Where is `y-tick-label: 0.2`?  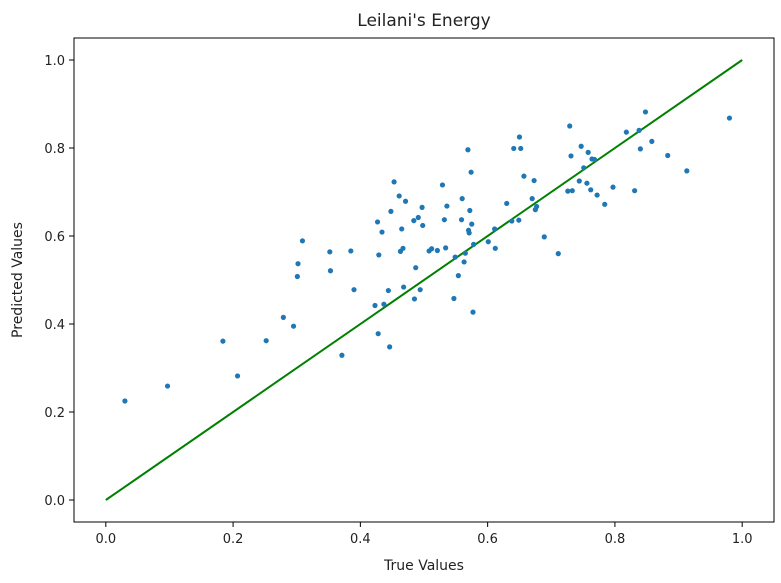 y-tick-label: 0.2 is located at coordinates (54, 413).